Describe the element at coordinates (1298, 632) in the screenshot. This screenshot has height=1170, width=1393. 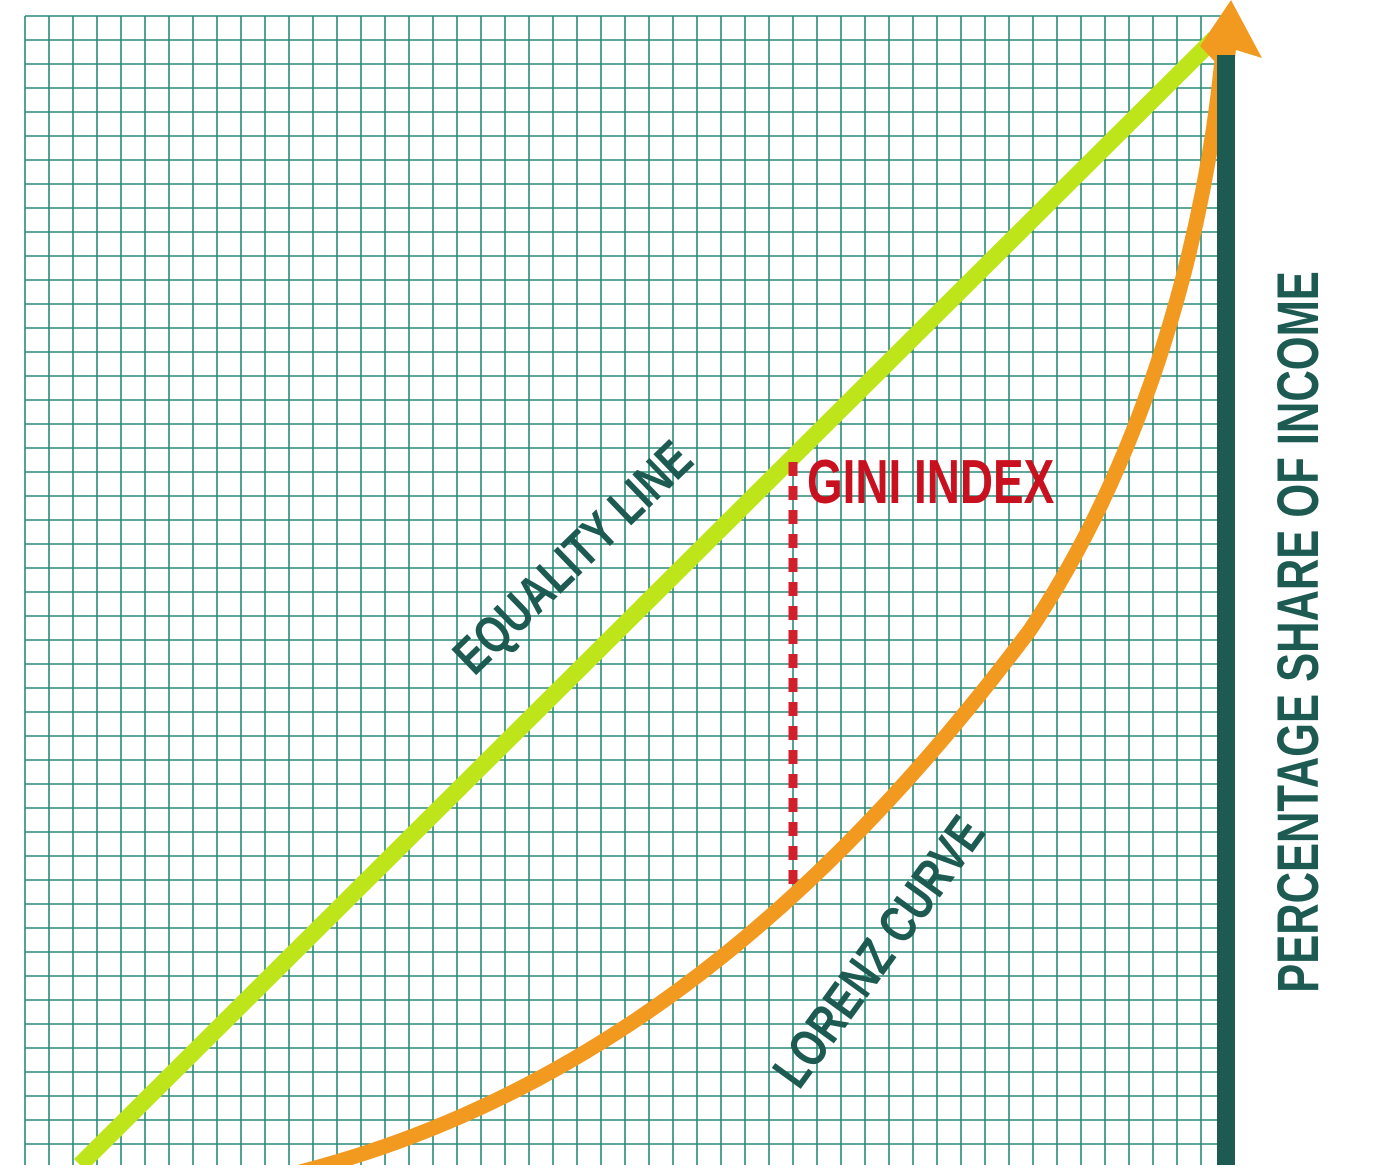
I see `y-axis-label: PERCENTAGE SHARE OF INCOME` at that location.